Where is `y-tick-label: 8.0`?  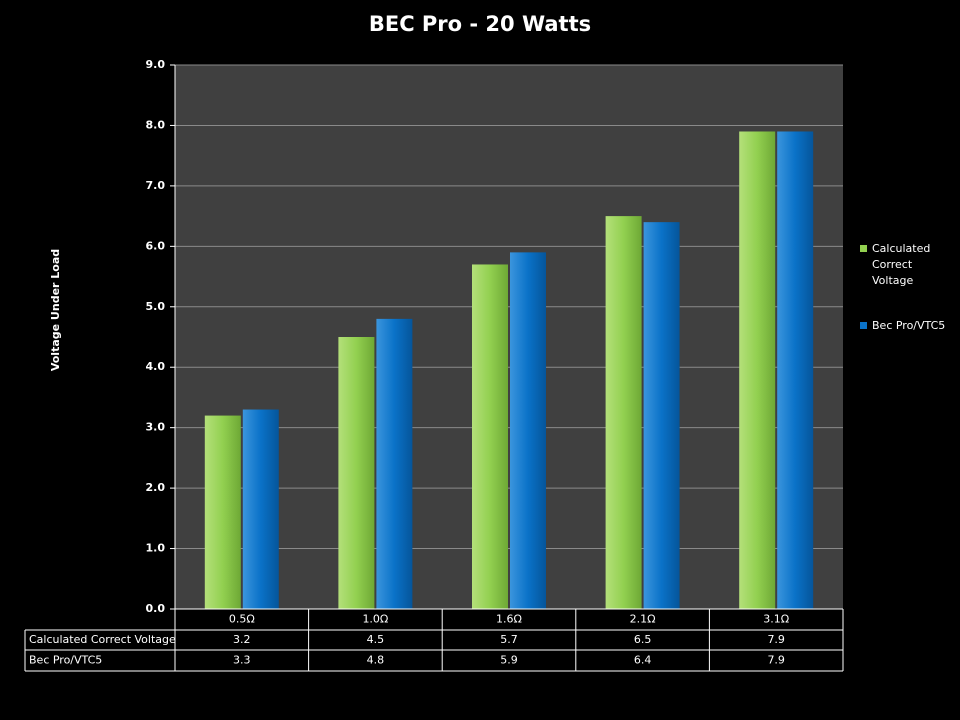
y-tick-label: 8.0 is located at coordinates (156, 124).